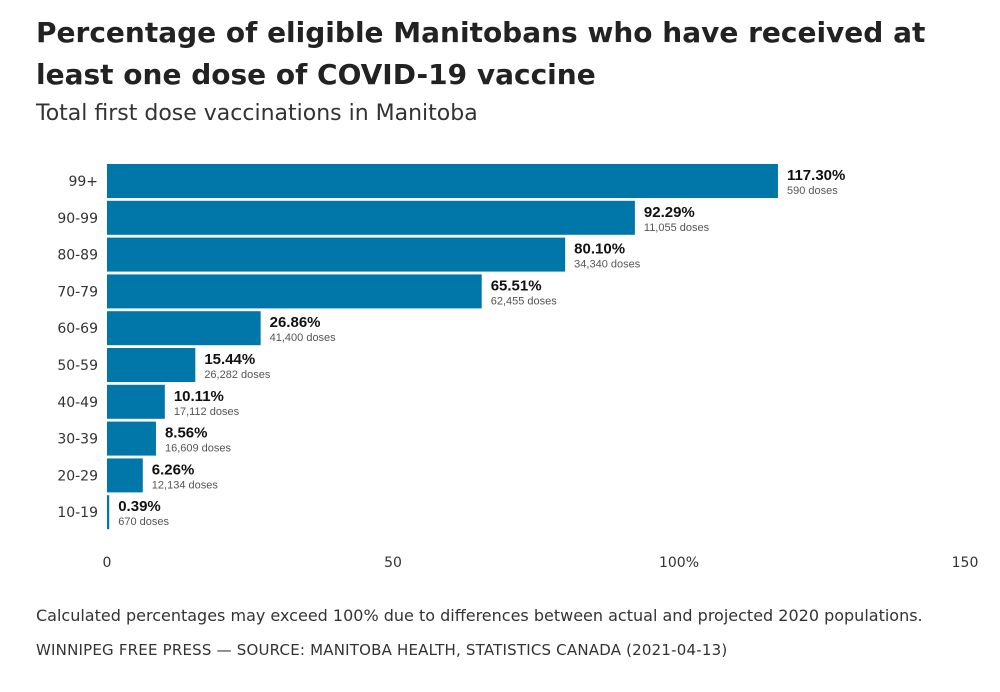 Image resolution: width=1000 pixels, height=692 pixels. I want to click on category-label: 40-49, so click(77, 403).